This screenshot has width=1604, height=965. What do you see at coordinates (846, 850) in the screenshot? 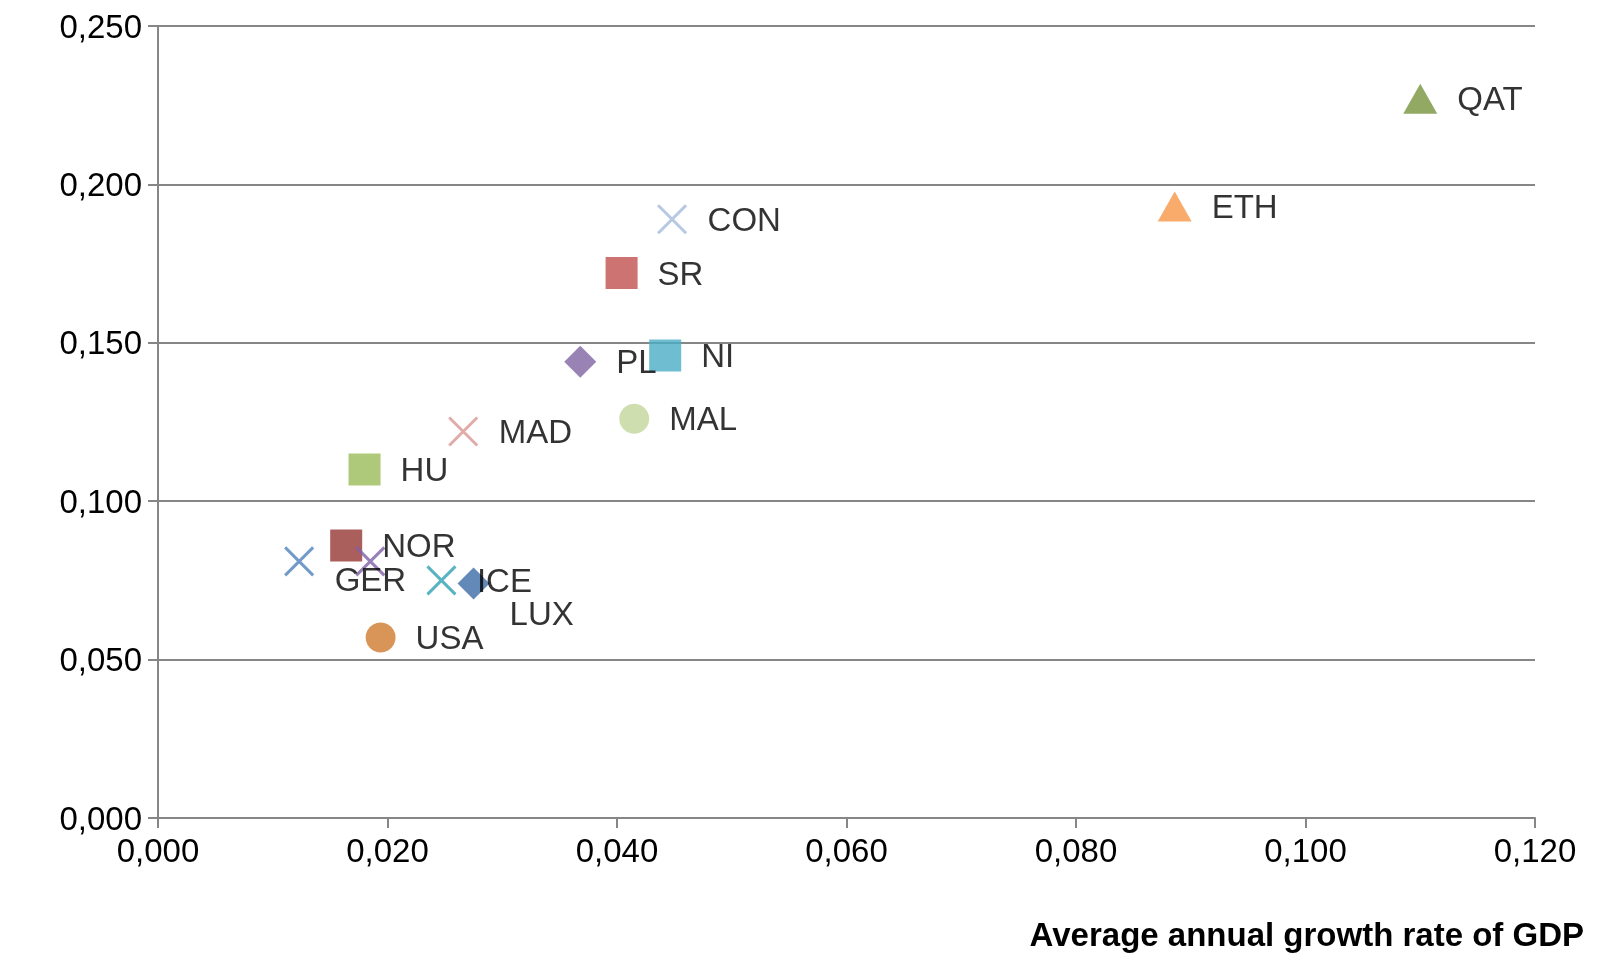
I see `x-tick-label: 0,060` at bounding box center [846, 850].